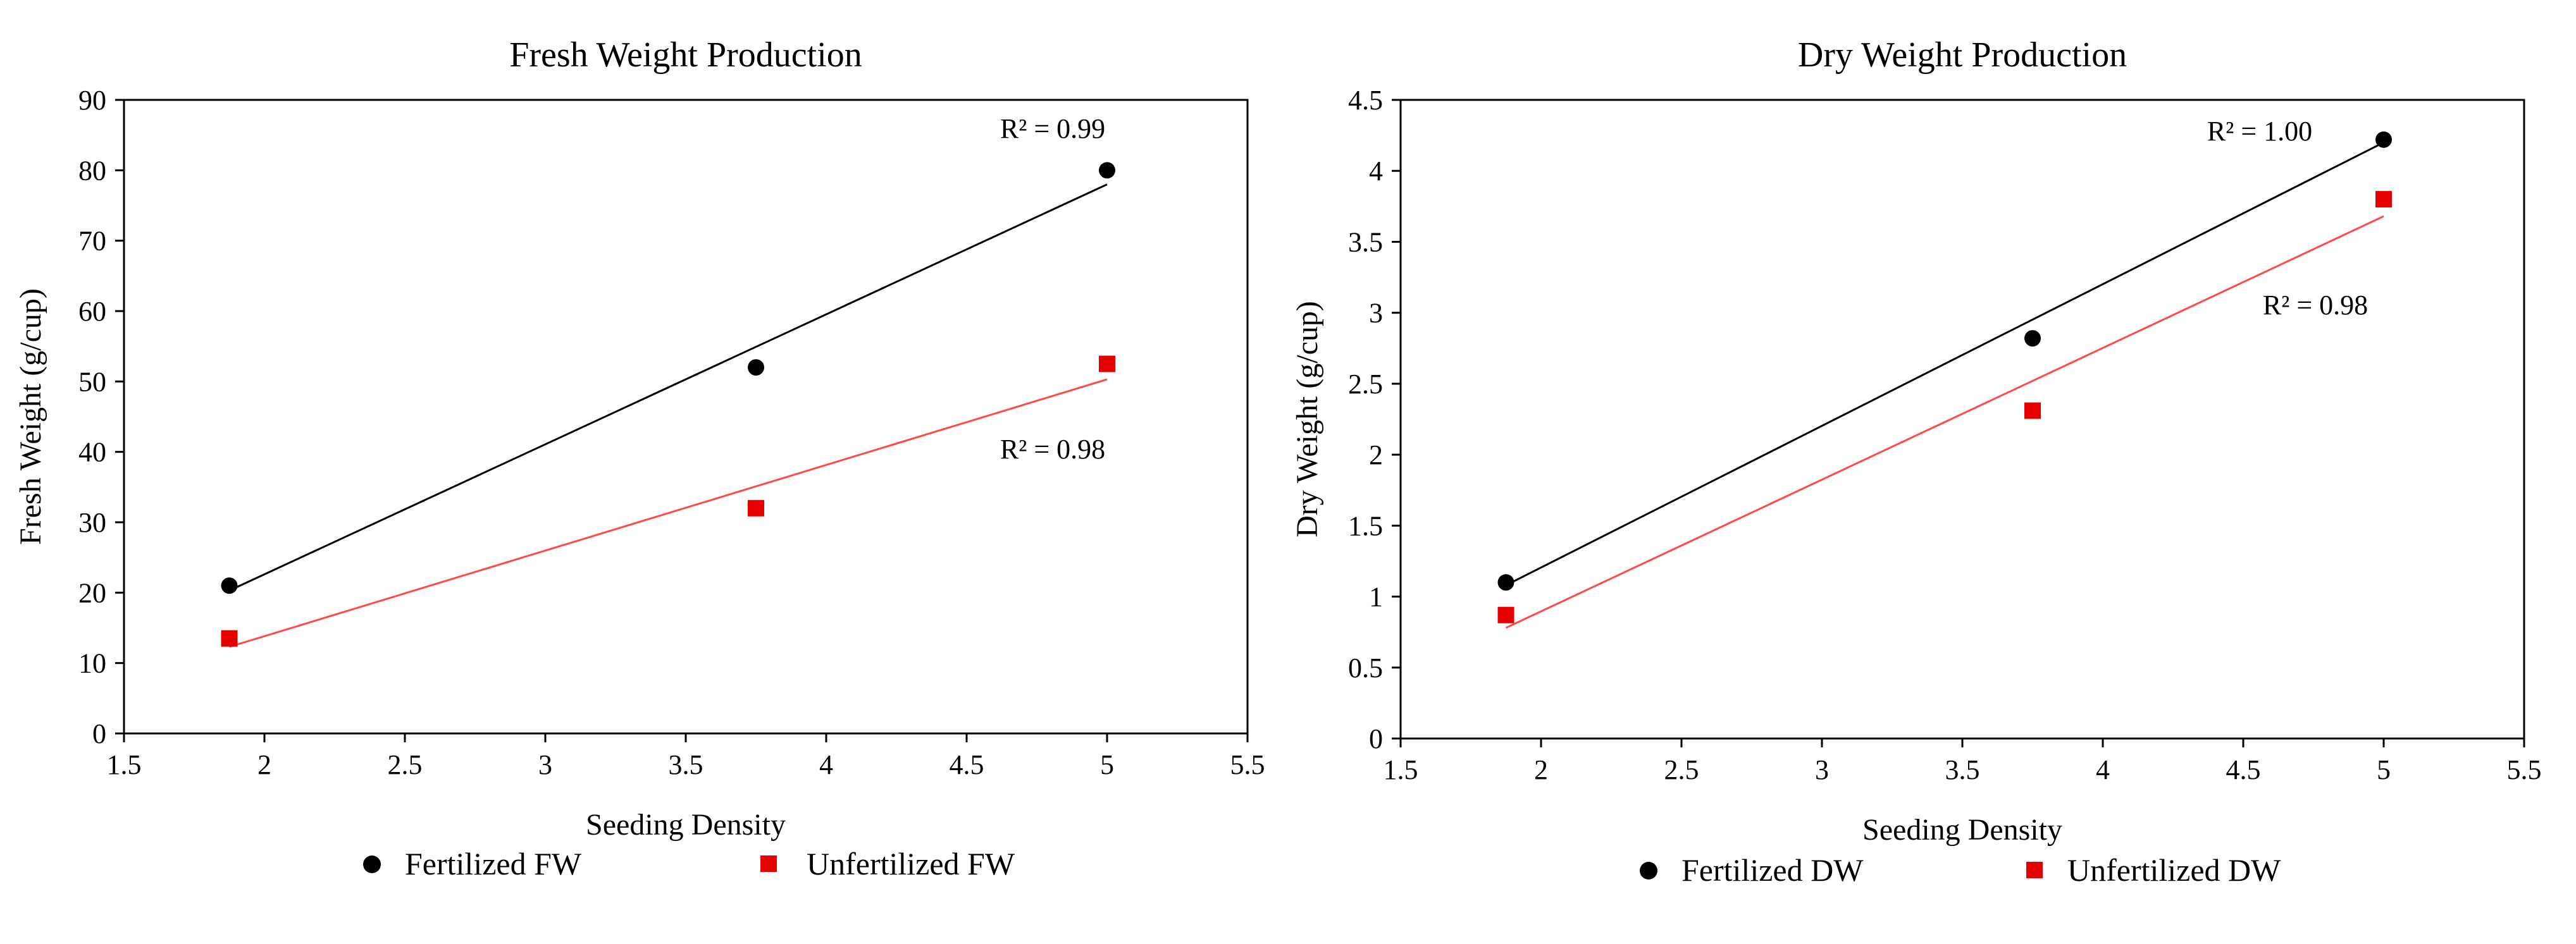  I want to click on r2-label-fertilized: R² = 1.00, so click(2260, 131).